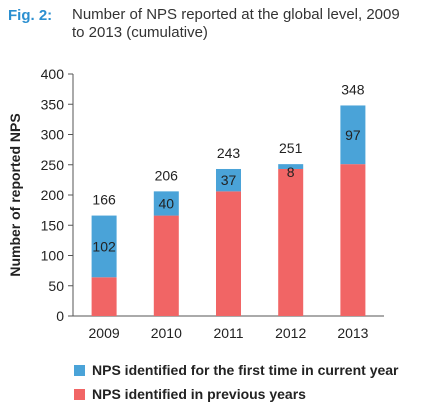 This screenshot has width=424, height=416. I want to click on total-label: 251, so click(291, 148).